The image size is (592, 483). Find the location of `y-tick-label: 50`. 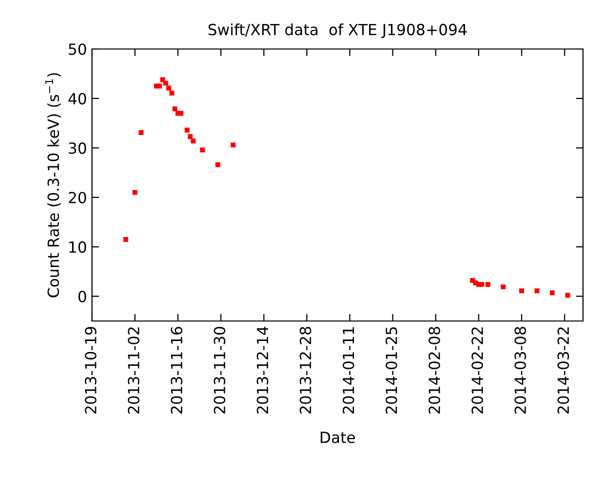

y-tick-label: 50 is located at coordinates (77, 49).